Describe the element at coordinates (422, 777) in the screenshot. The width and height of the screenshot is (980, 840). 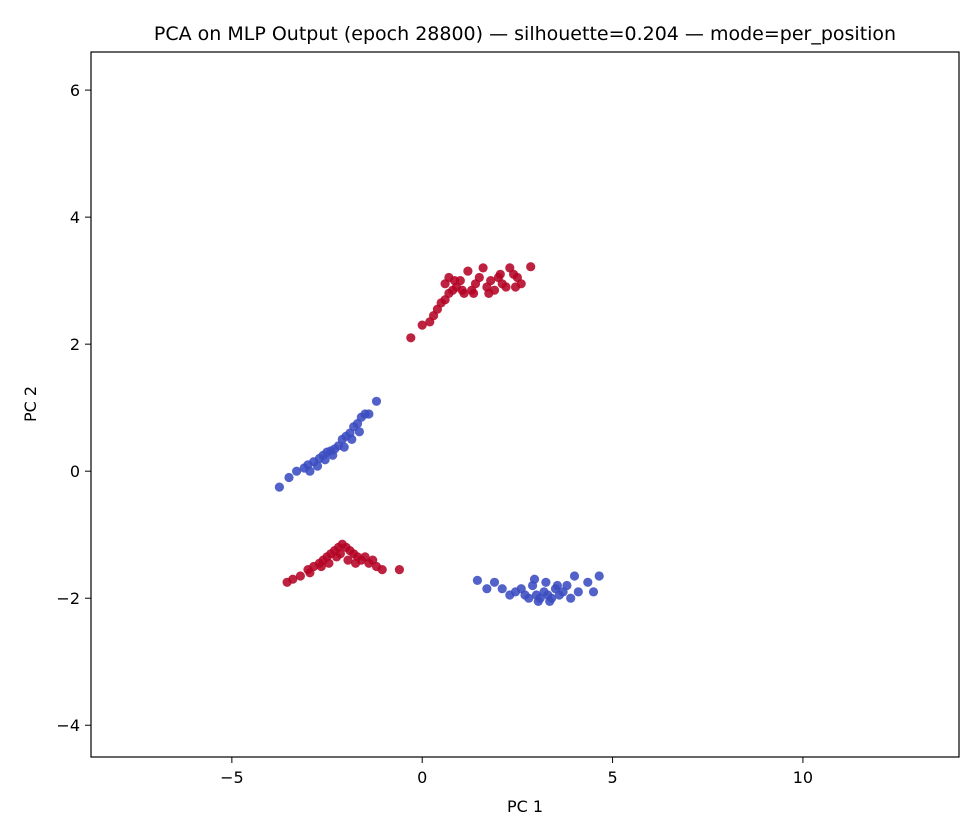
I see `x-tick-label: 0` at that location.